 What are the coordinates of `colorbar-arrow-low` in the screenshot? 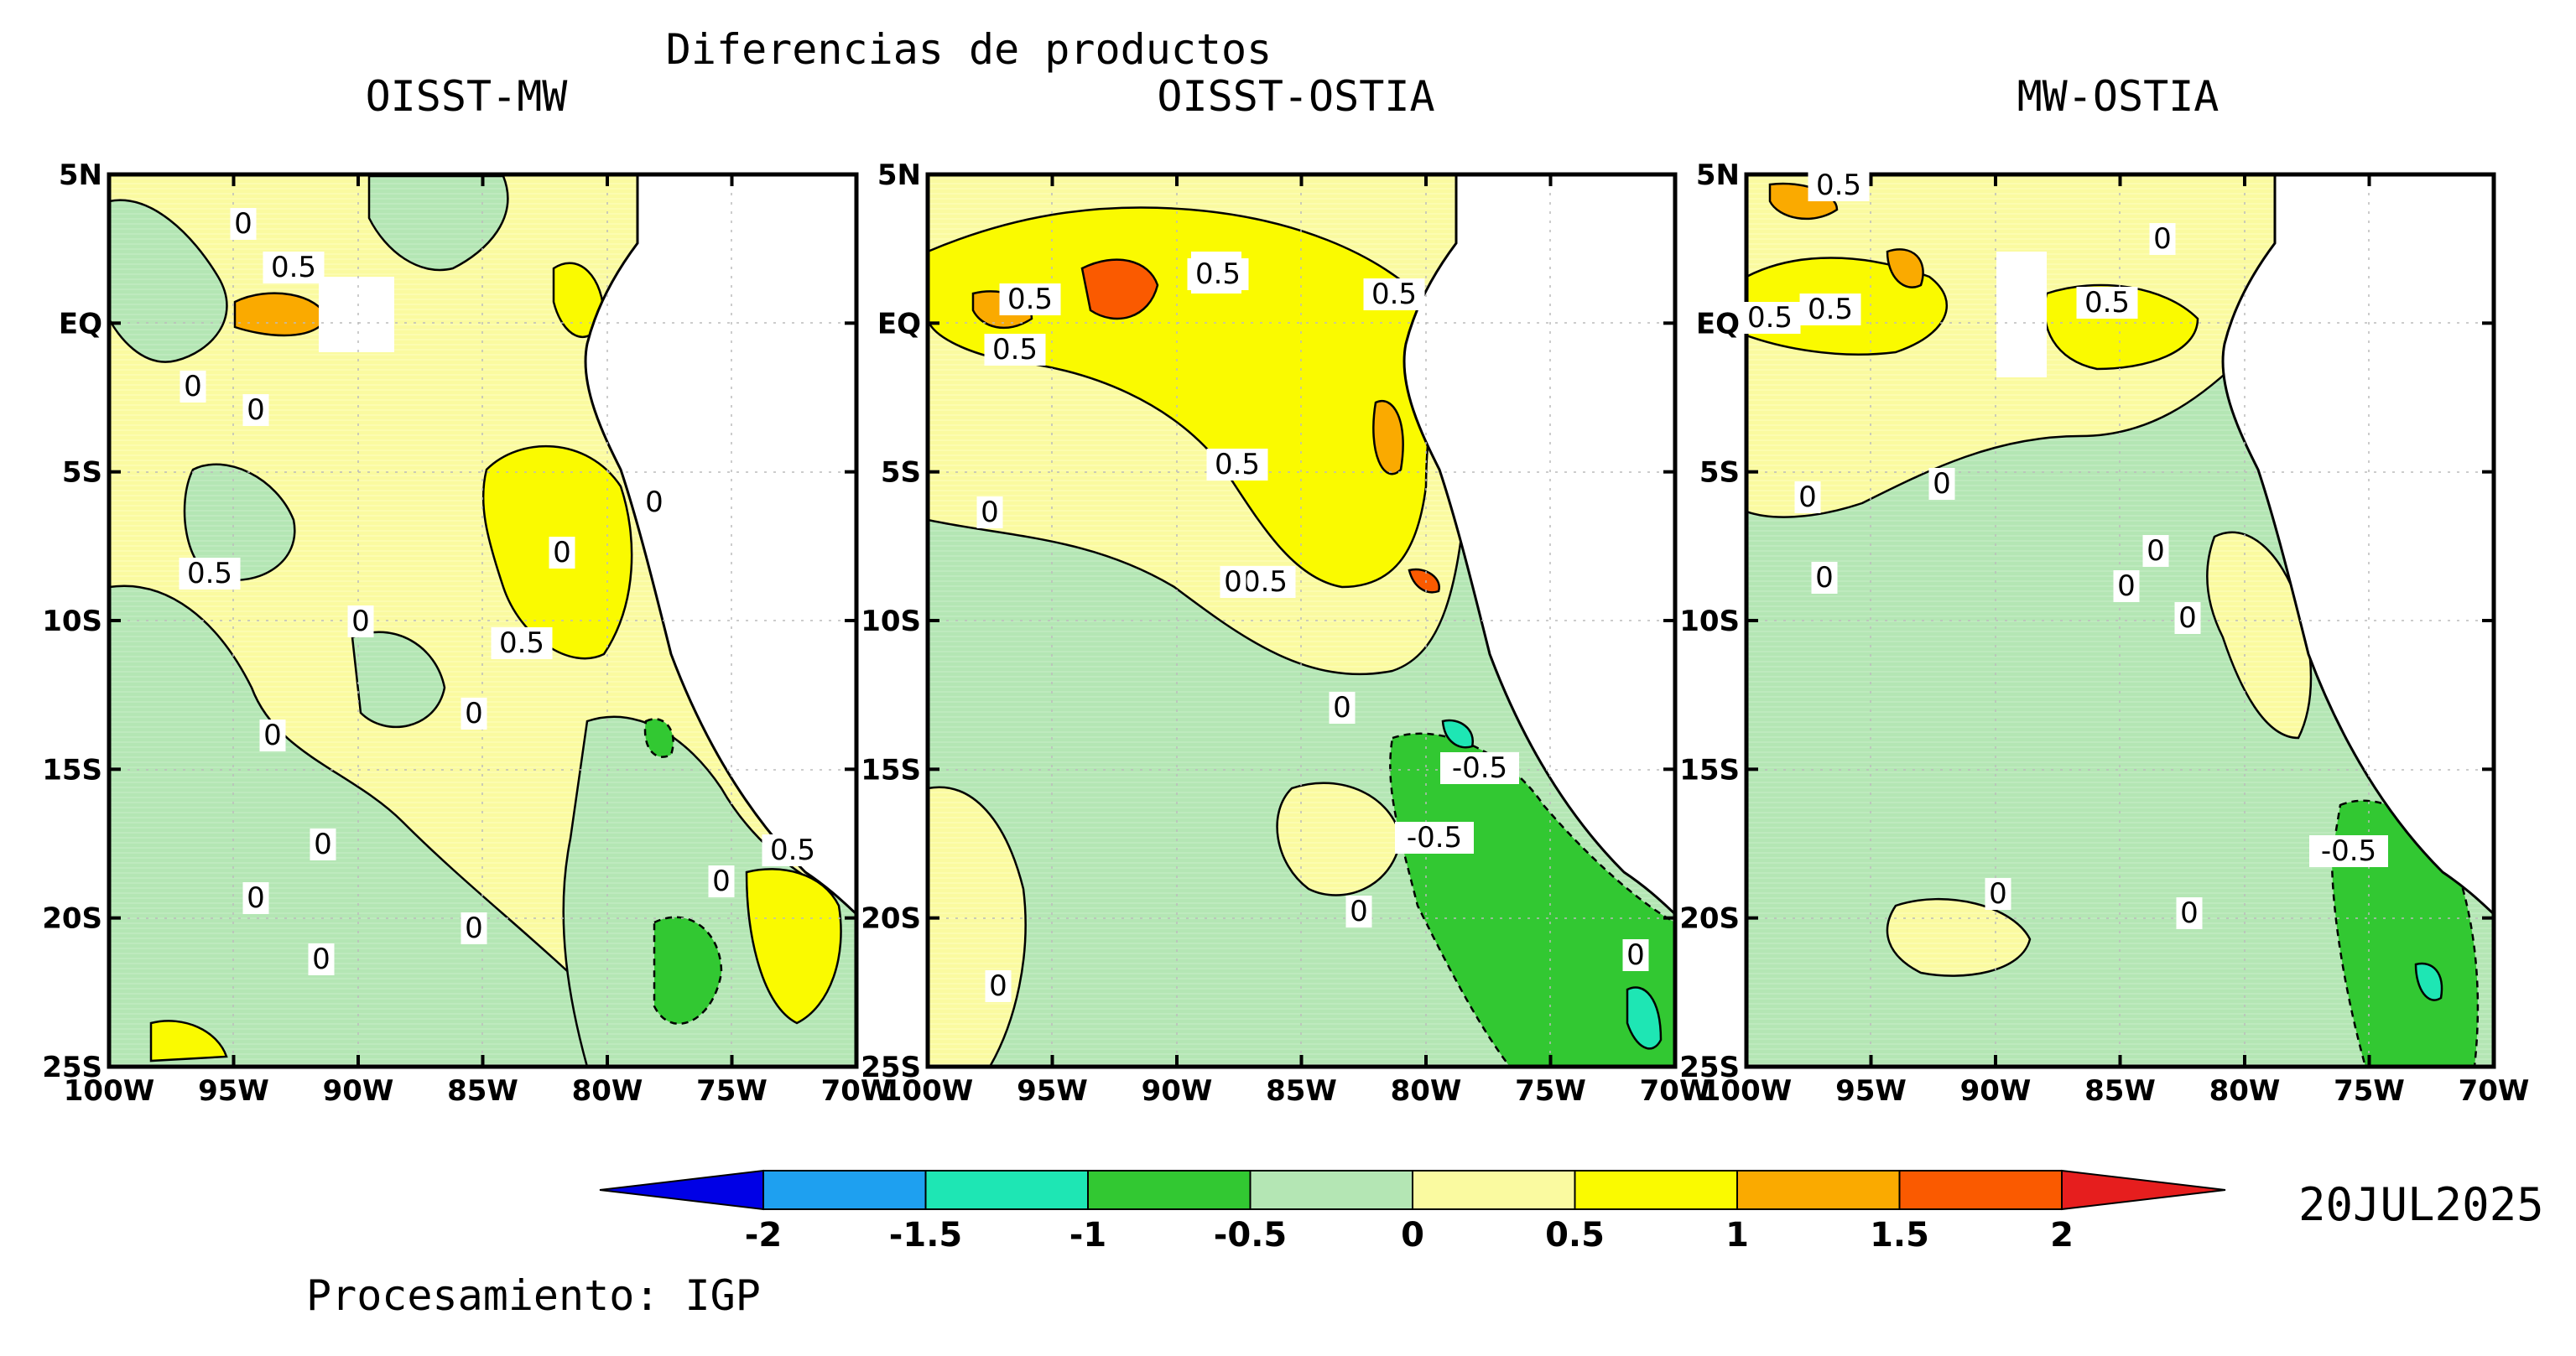 It's located at (681, 1190).